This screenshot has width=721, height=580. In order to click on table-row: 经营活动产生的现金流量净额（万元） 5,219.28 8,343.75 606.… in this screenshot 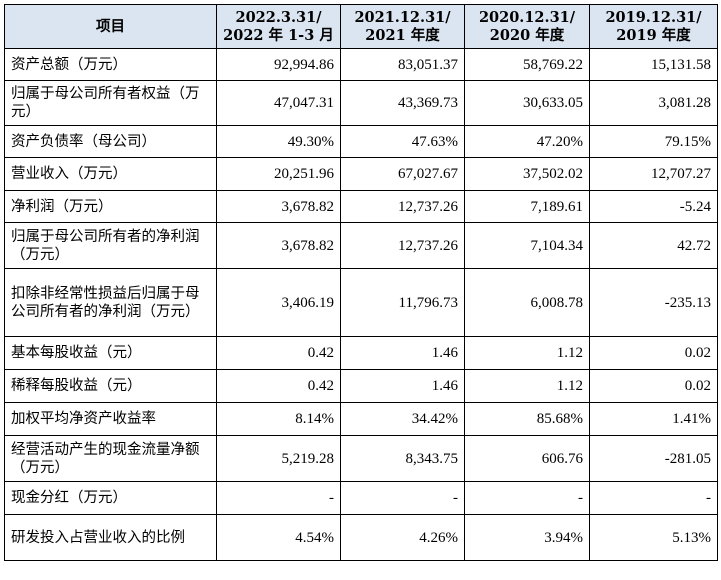, I will do `click(361, 458)`.